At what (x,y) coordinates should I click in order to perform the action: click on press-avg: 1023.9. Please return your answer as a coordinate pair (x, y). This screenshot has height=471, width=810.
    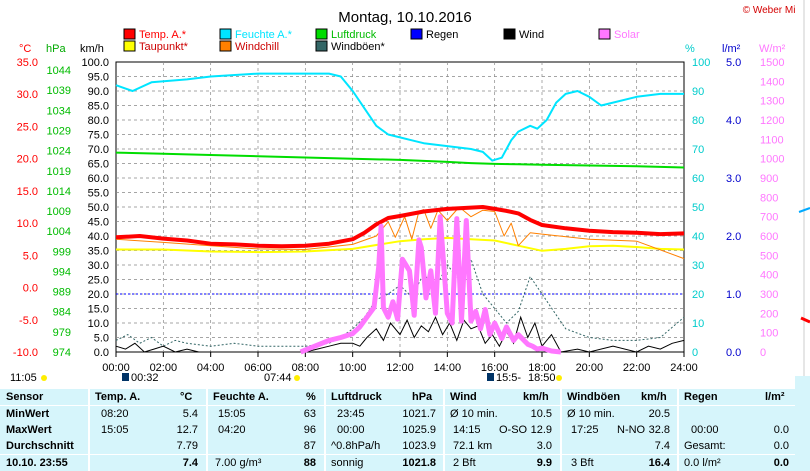
    Looking at the image, I should click on (419, 446).